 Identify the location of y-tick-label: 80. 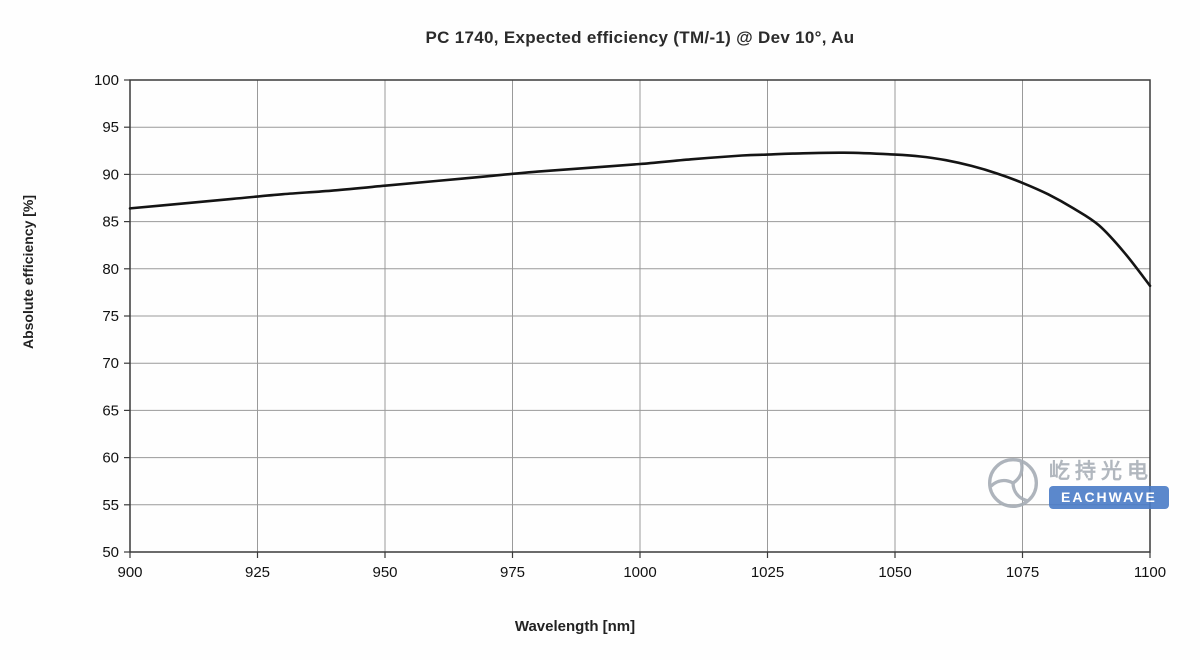
(110, 269).